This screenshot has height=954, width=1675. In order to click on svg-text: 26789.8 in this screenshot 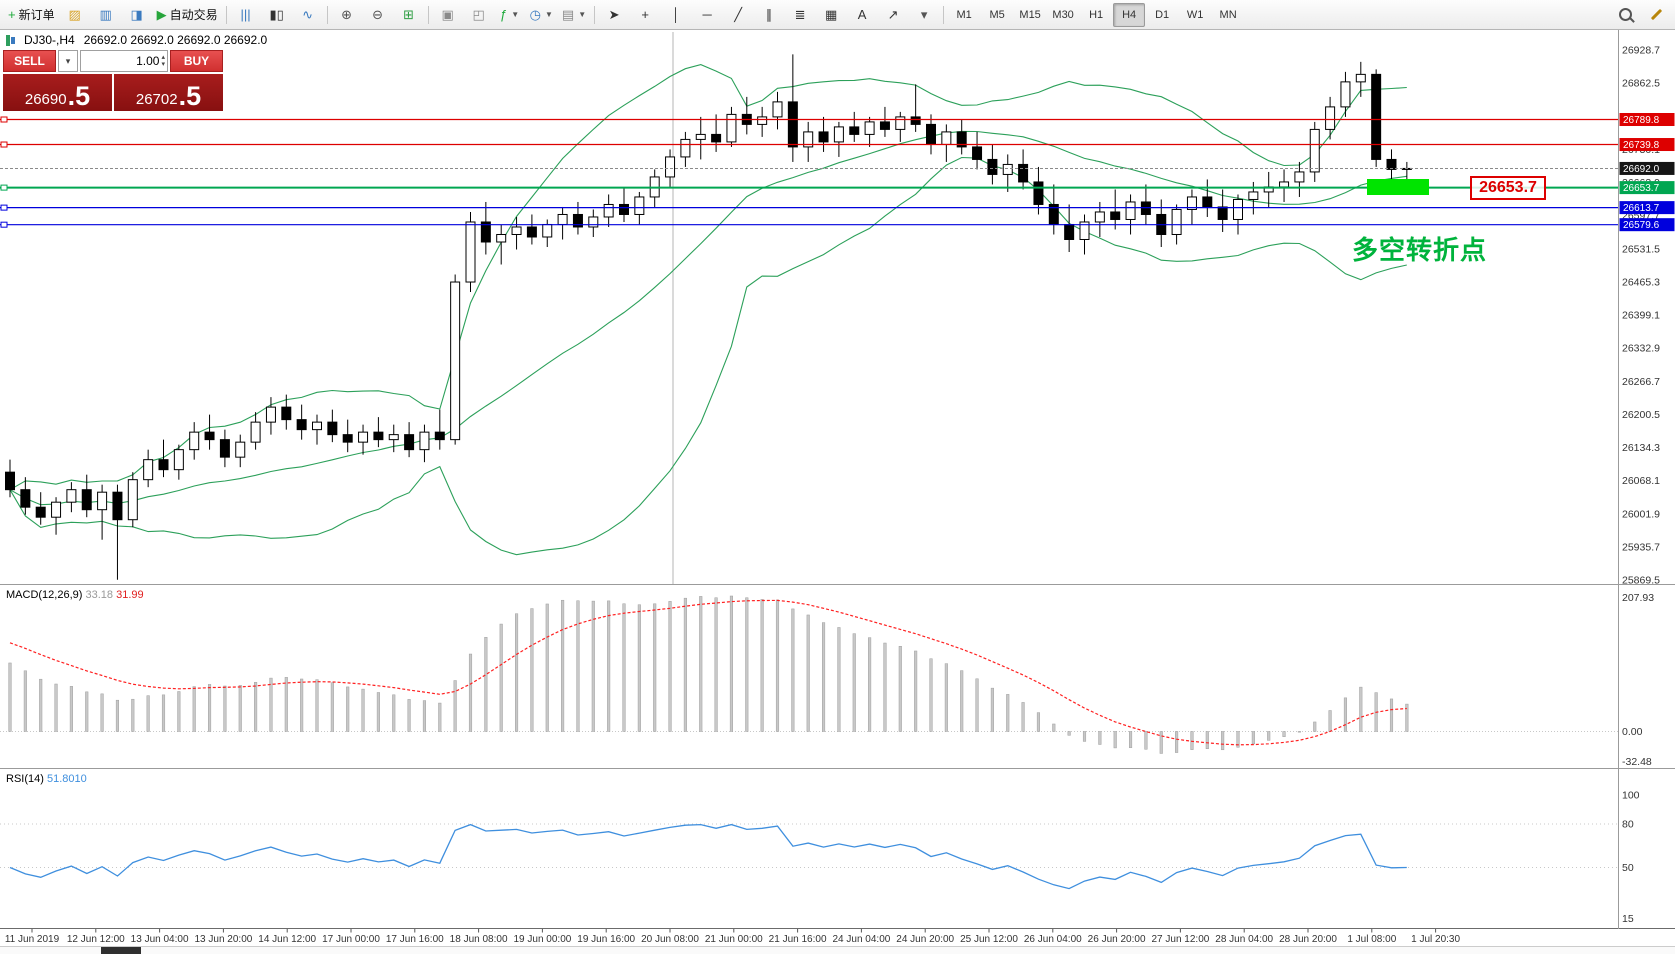, I will do `click(1641, 120)`.